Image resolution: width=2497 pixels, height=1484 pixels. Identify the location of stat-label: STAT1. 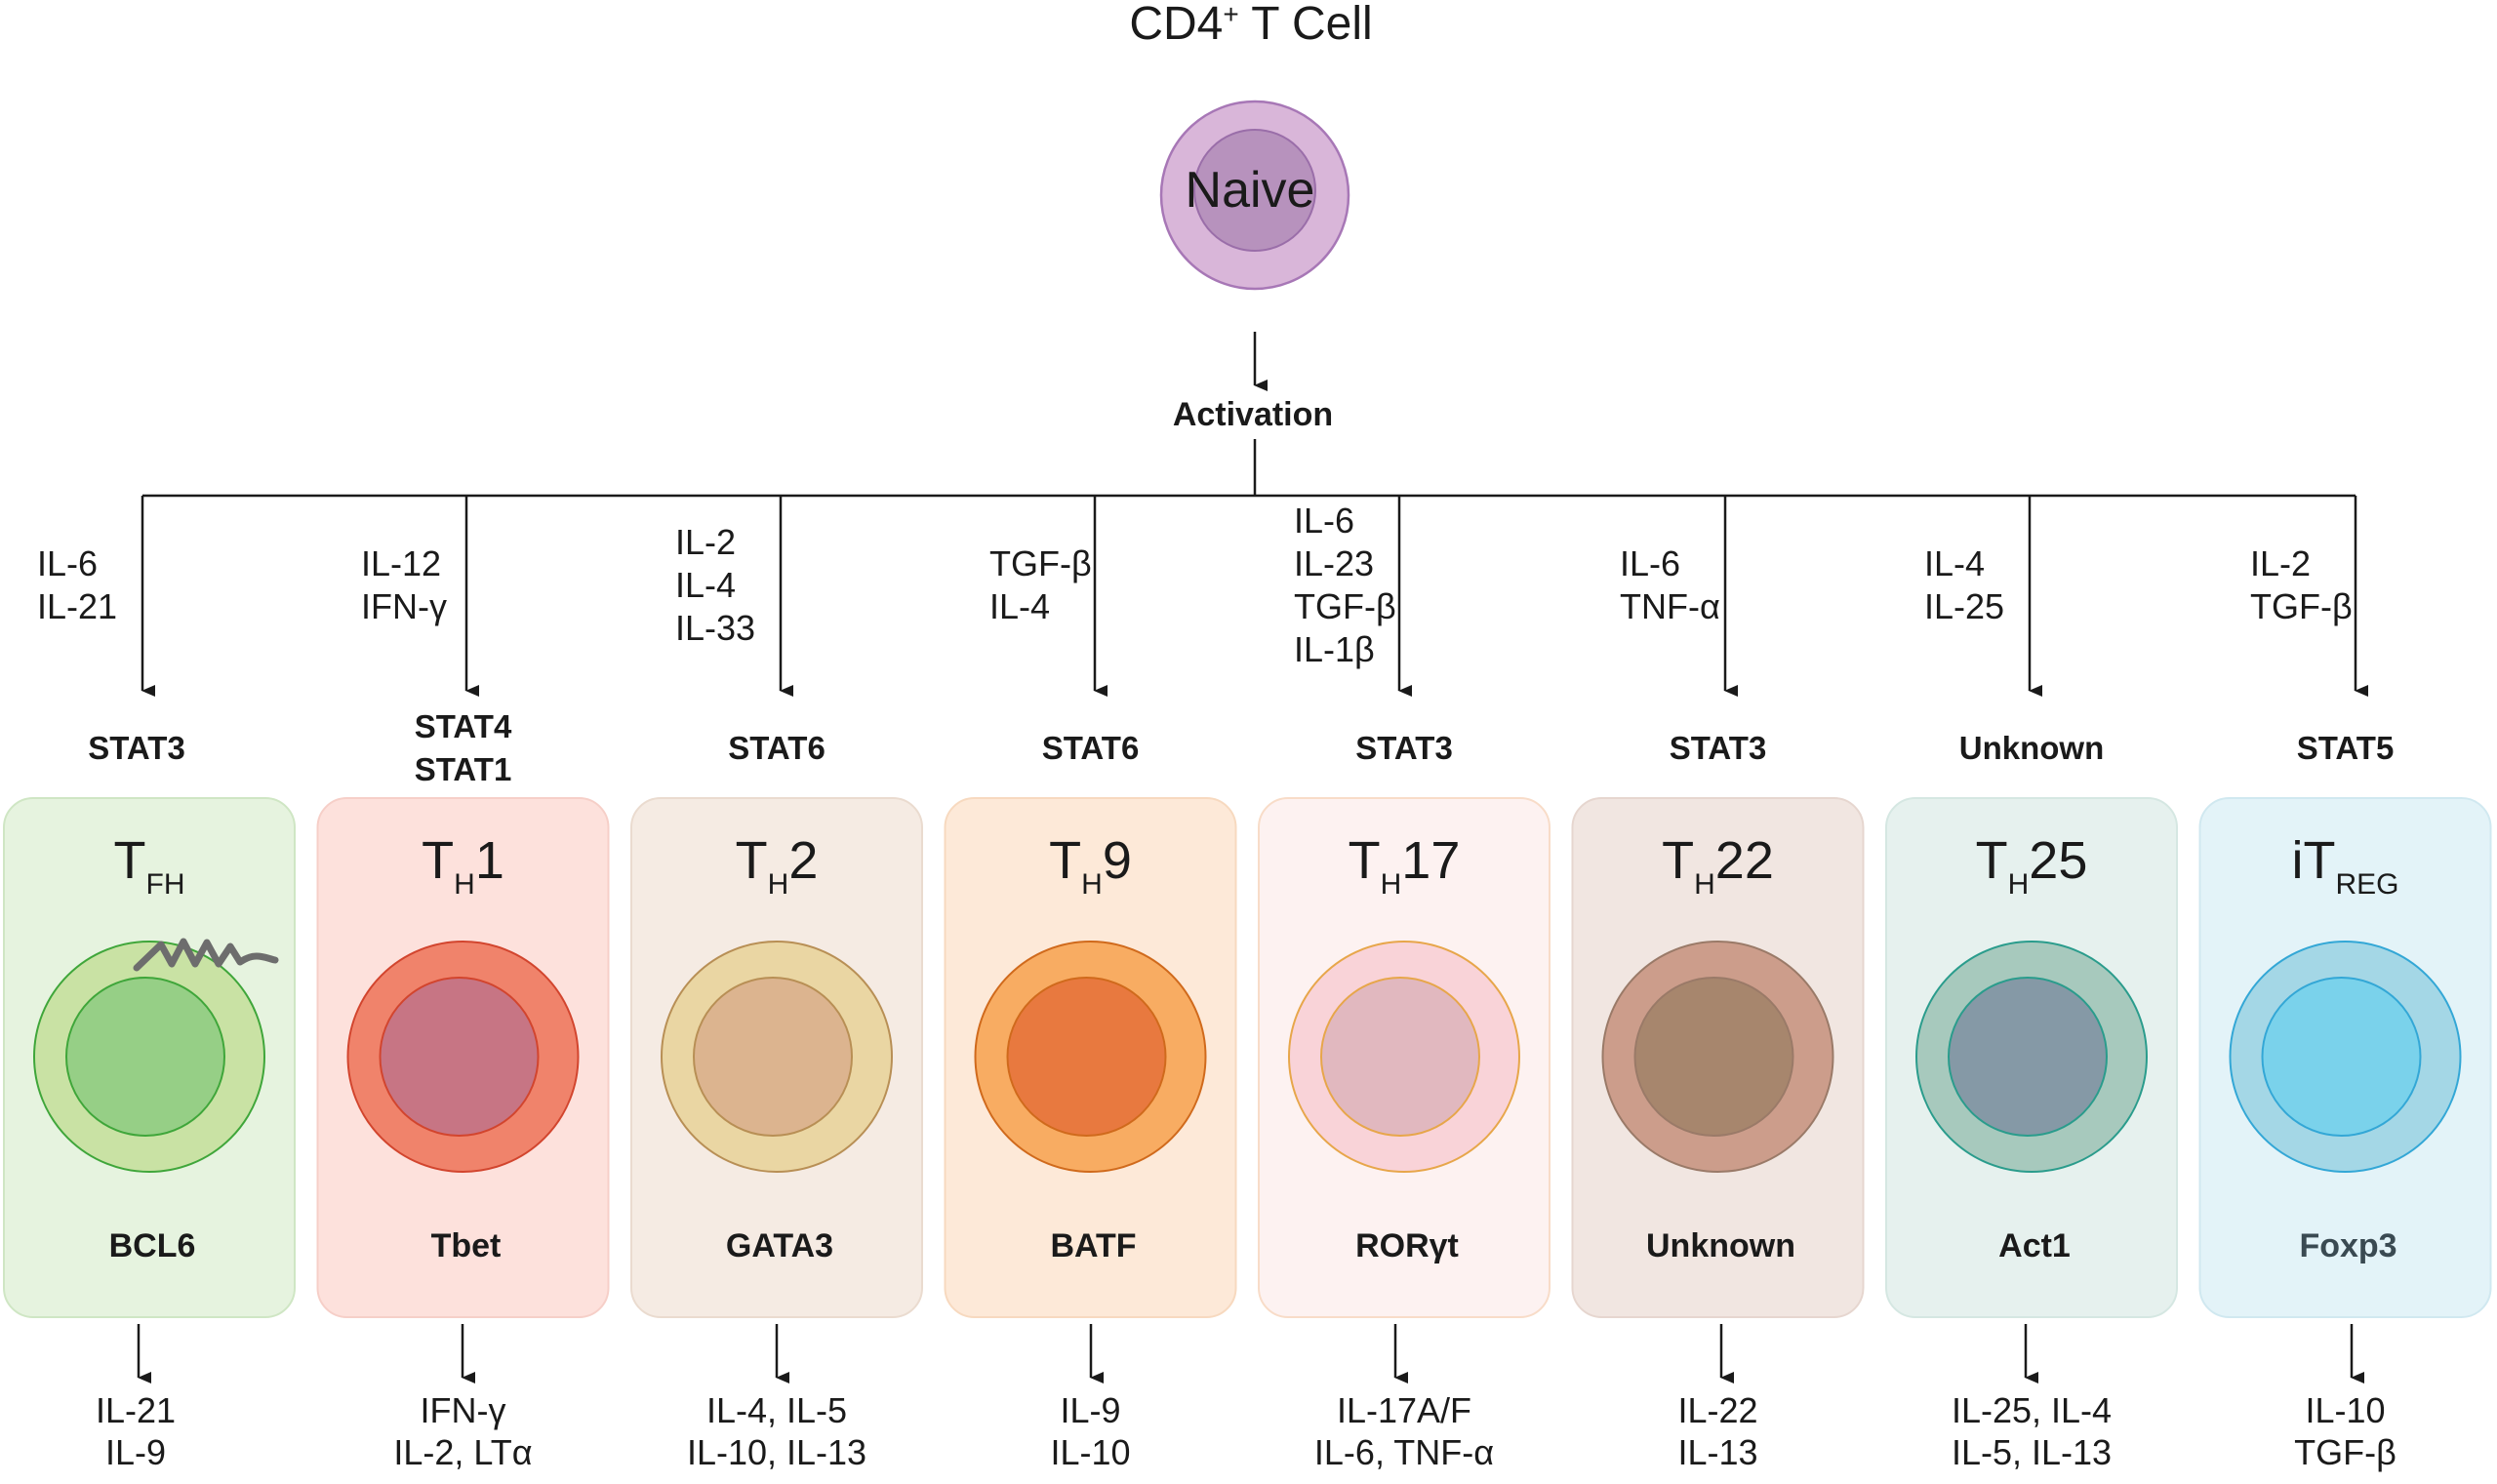
(464, 769).